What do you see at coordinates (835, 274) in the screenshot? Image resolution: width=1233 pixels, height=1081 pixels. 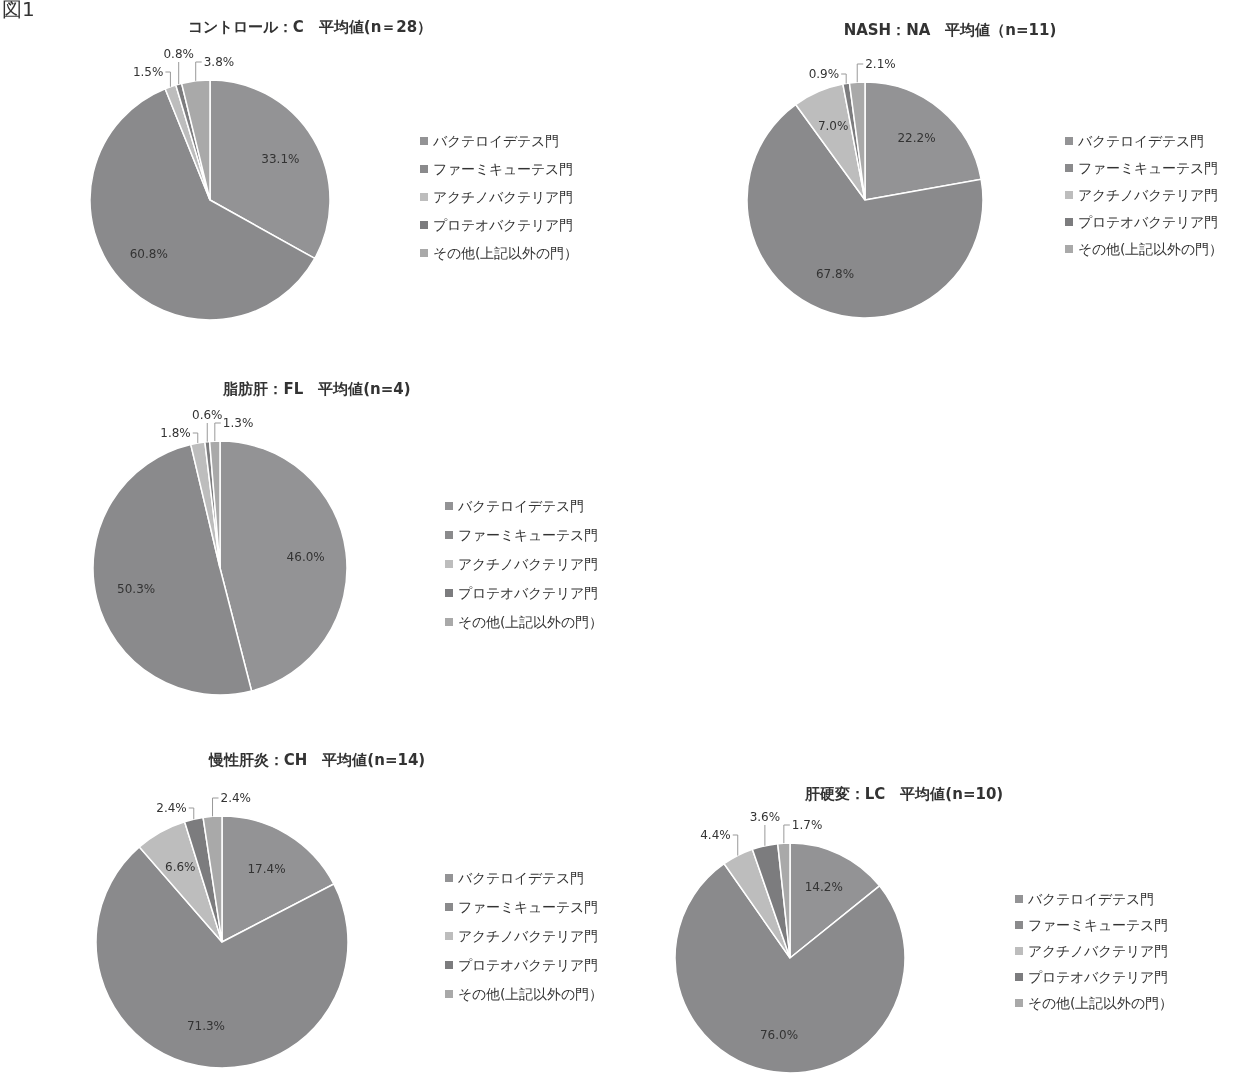 I see `data-label: 67.8%` at bounding box center [835, 274].